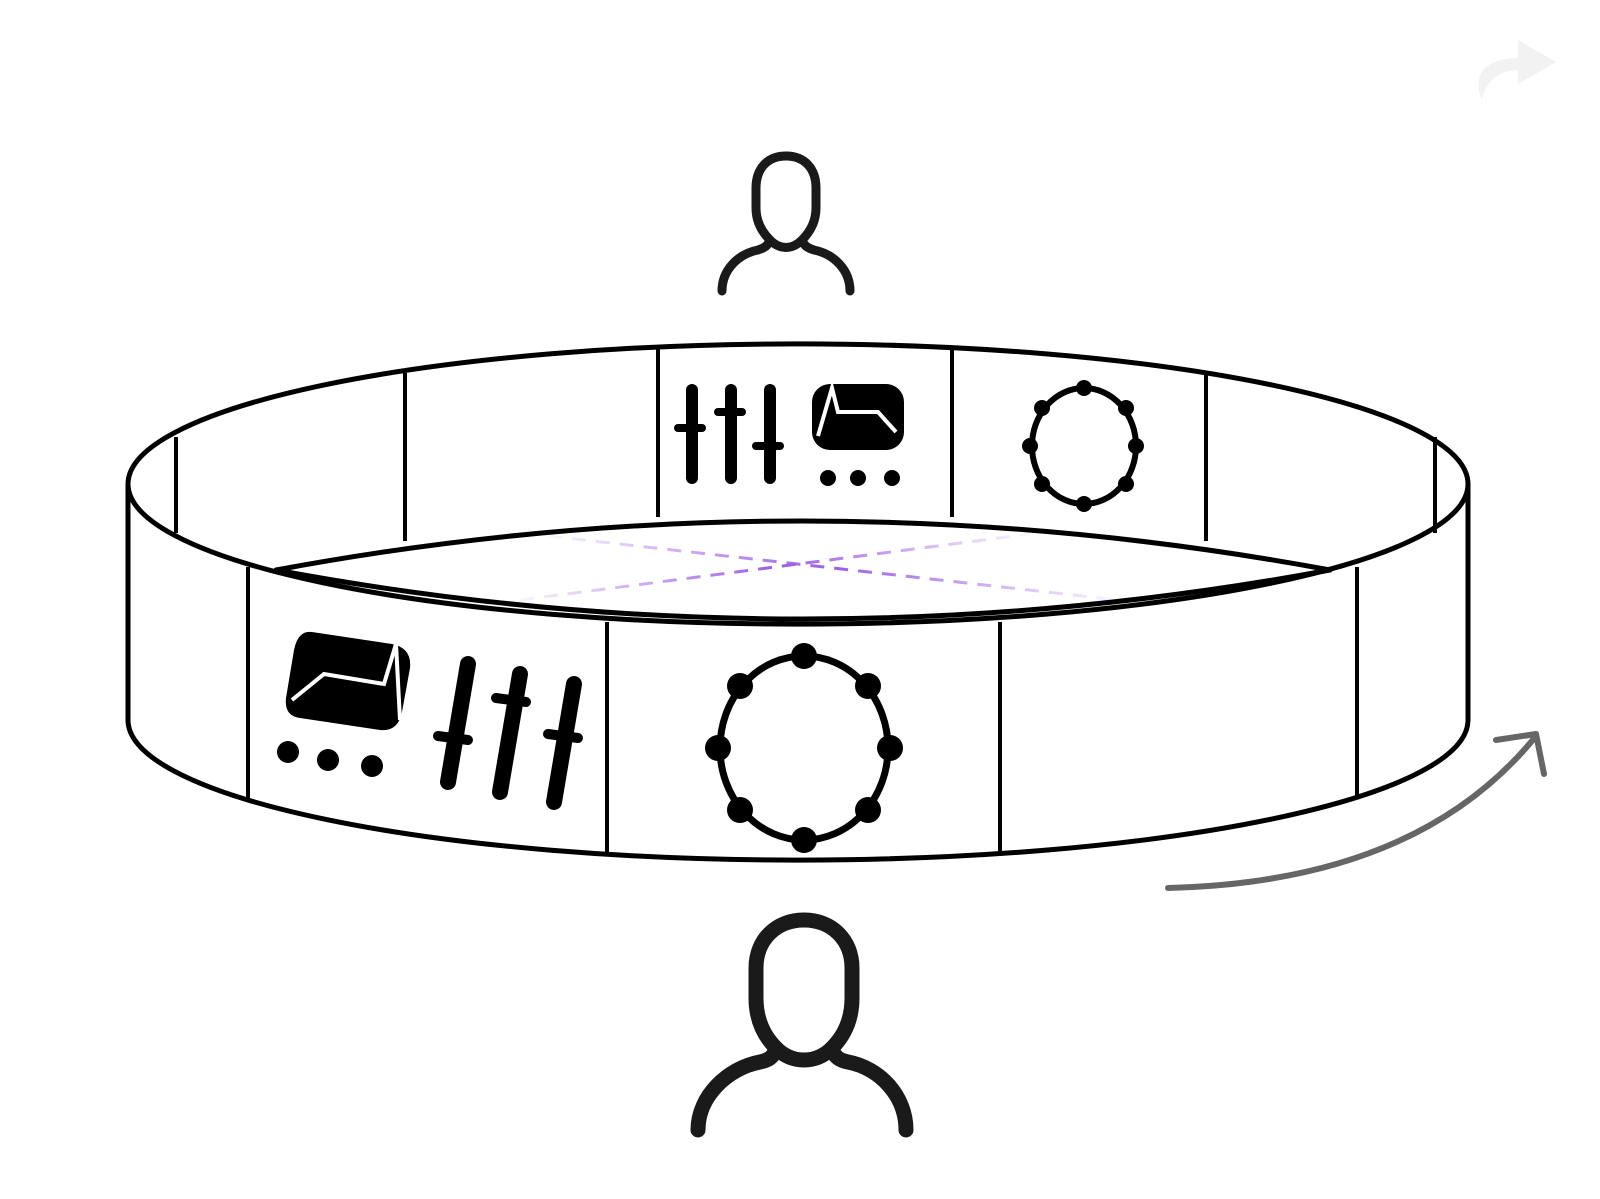 The image size is (1600, 1199). I want to click on person-icon-near, so click(802, 1025).